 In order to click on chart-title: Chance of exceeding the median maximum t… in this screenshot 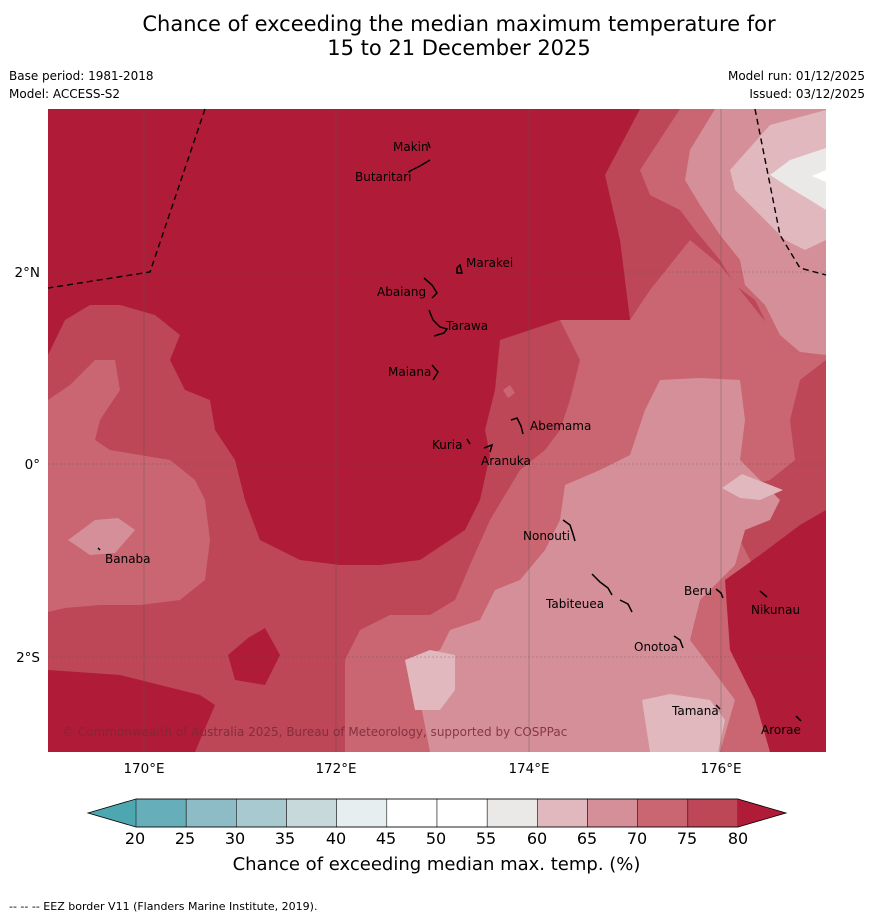, I will do `click(436, 36)`.